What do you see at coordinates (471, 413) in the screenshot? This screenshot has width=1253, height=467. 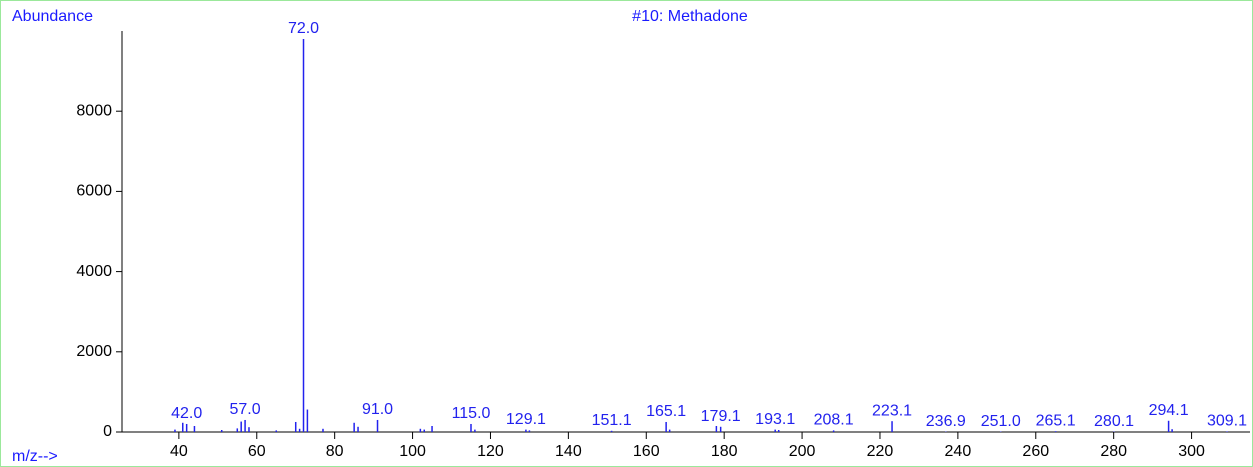 I see `peak-label: 115.0` at bounding box center [471, 413].